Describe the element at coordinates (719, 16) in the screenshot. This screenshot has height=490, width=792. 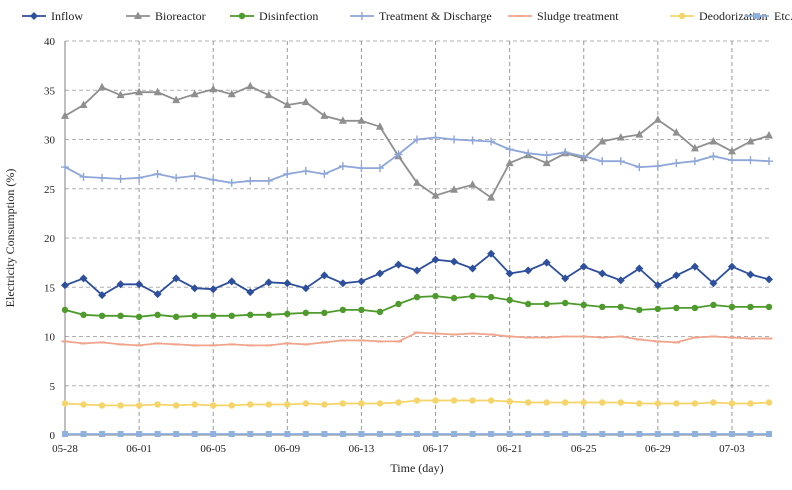
I see `legend-item-deodorization: Deodorization` at that location.